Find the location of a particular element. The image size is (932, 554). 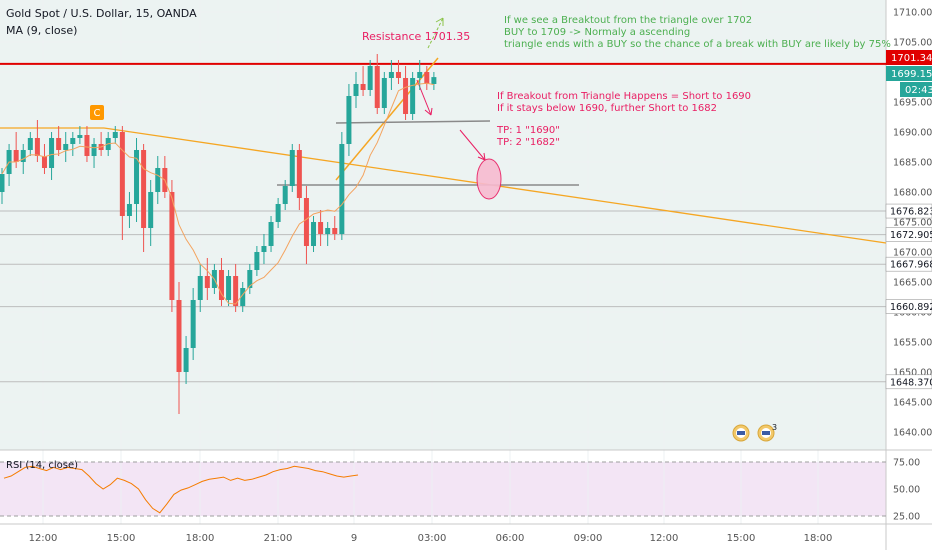

us-flag-icon is located at coordinates (766, 433).